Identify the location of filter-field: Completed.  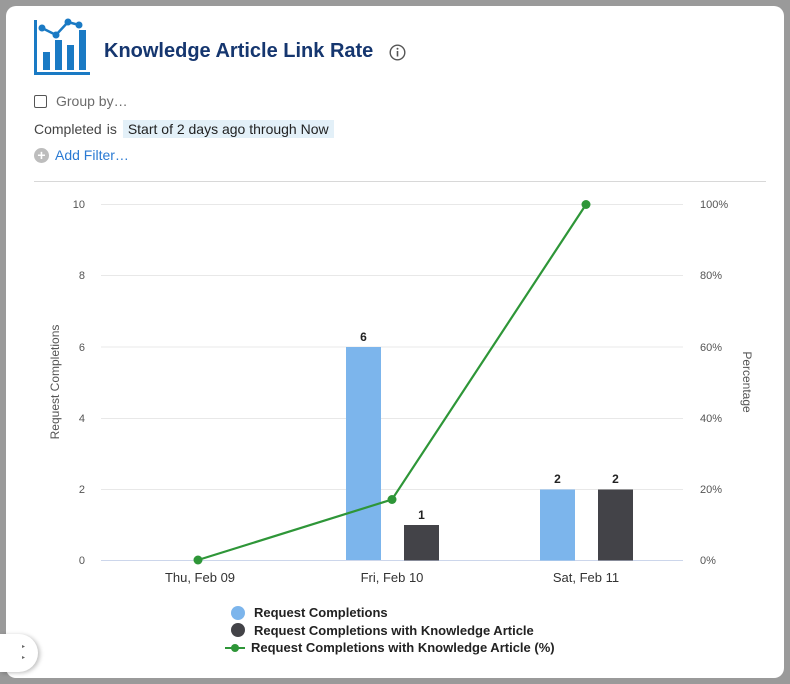
(68, 129).